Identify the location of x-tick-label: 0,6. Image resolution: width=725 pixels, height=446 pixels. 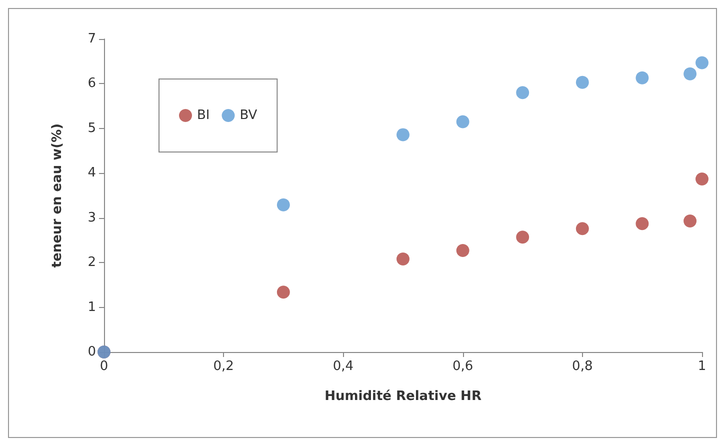
(463, 366).